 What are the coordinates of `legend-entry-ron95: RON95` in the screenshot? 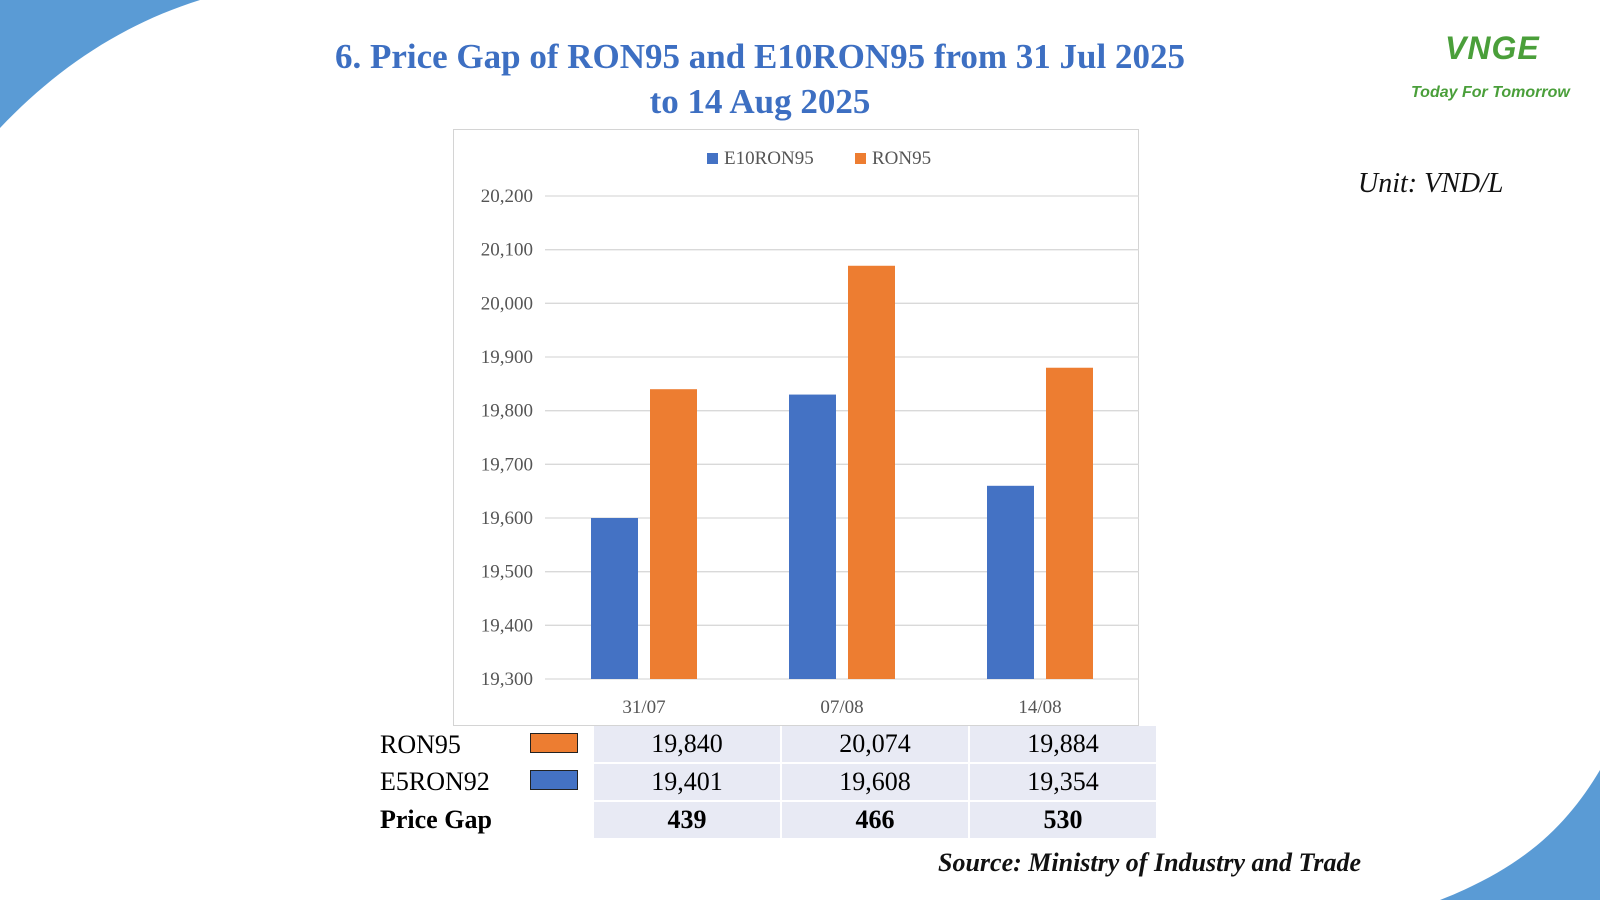 It's located at (901, 158).